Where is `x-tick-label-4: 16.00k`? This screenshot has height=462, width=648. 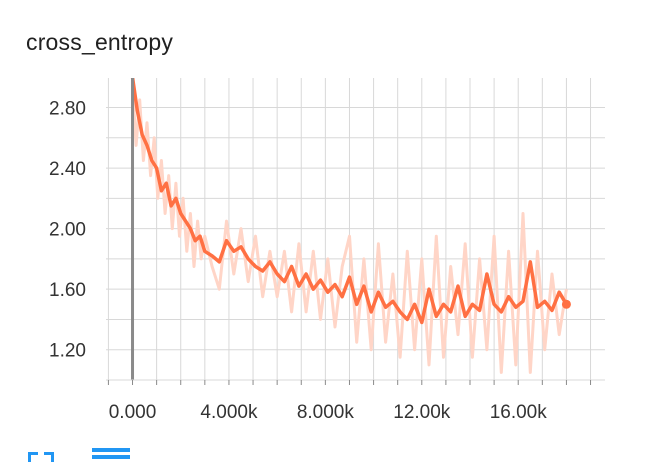 x-tick-label-4: 16.00k is located at coordinates (519, 412).